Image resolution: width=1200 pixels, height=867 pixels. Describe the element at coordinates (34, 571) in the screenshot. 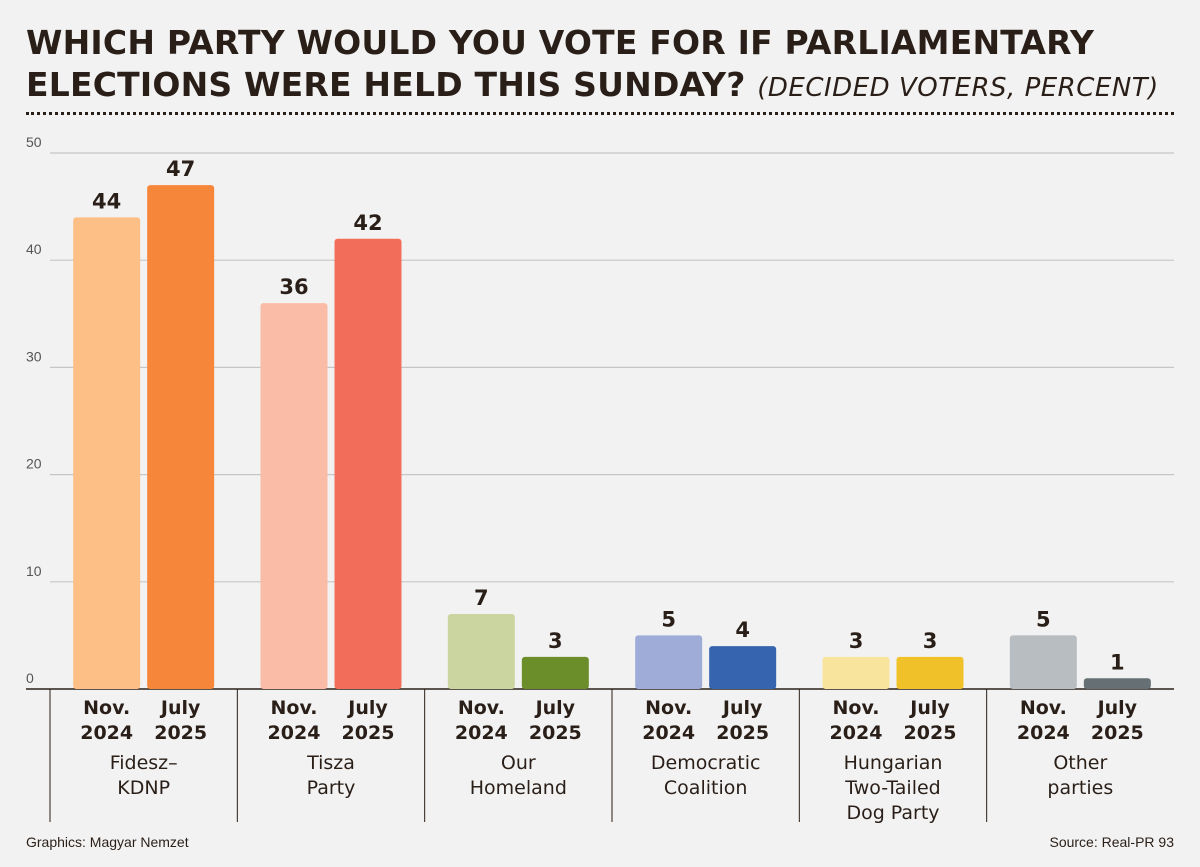

I see `y-tick-label: 10` at that location.